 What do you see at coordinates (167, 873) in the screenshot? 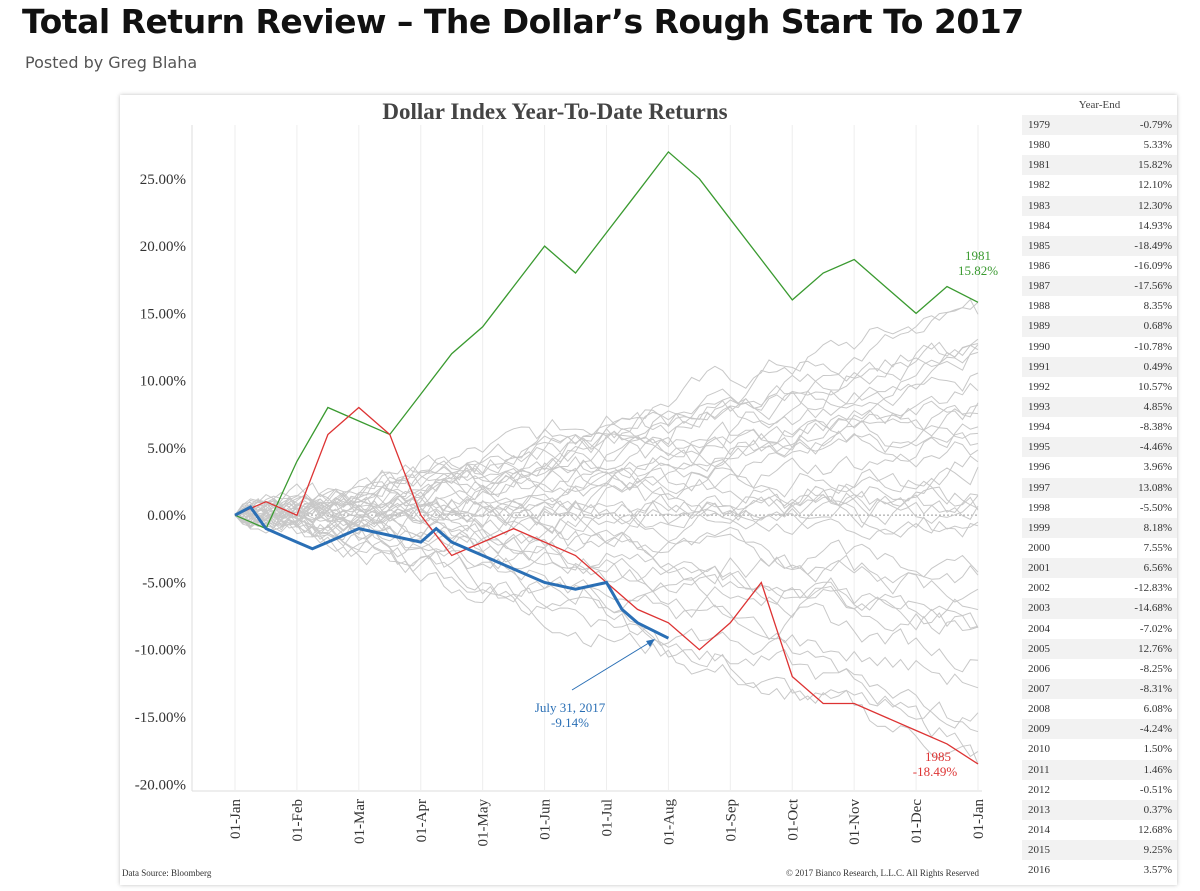
I see `data-source-note: Data Source: Bloomberg` at bounding box center [167, 873].